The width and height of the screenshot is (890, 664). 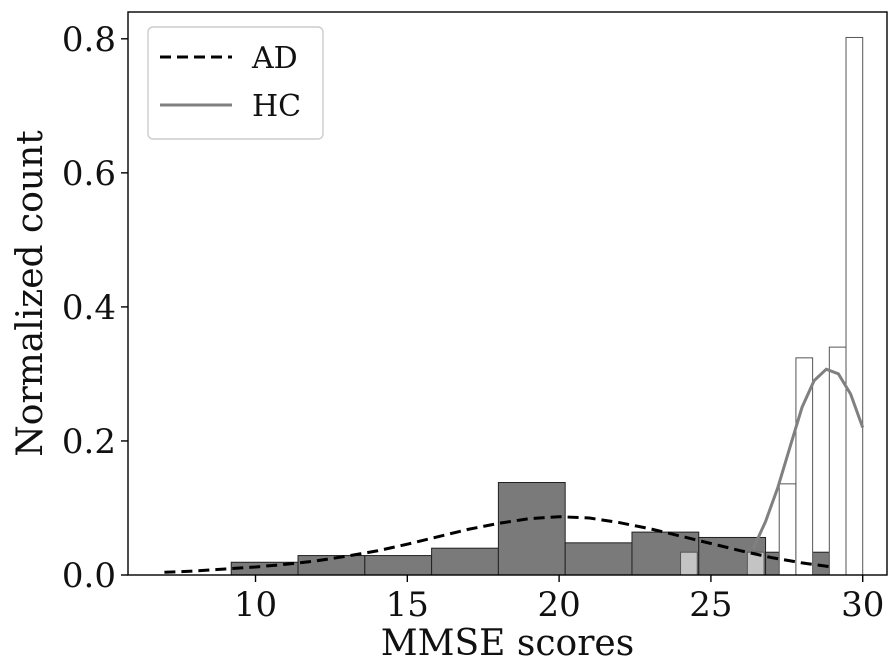 I want to click on x-tick-label: 25, so click(x=710, y=605).